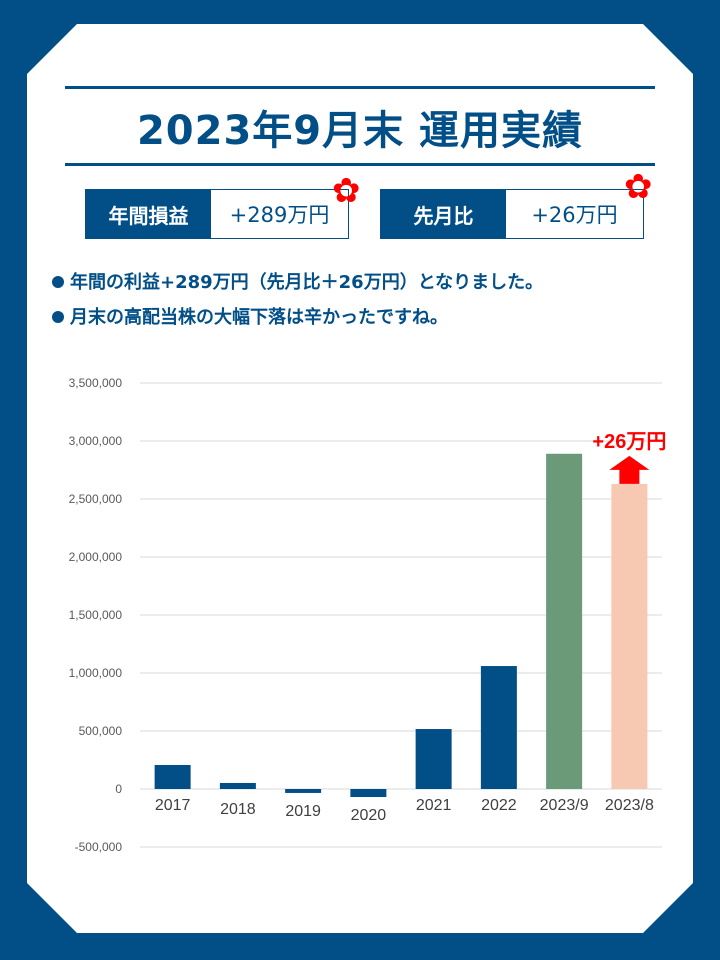  Describe the element at coordinates (629, 442) in the screenshot. I see `annotation-label: +26万円` at that location.